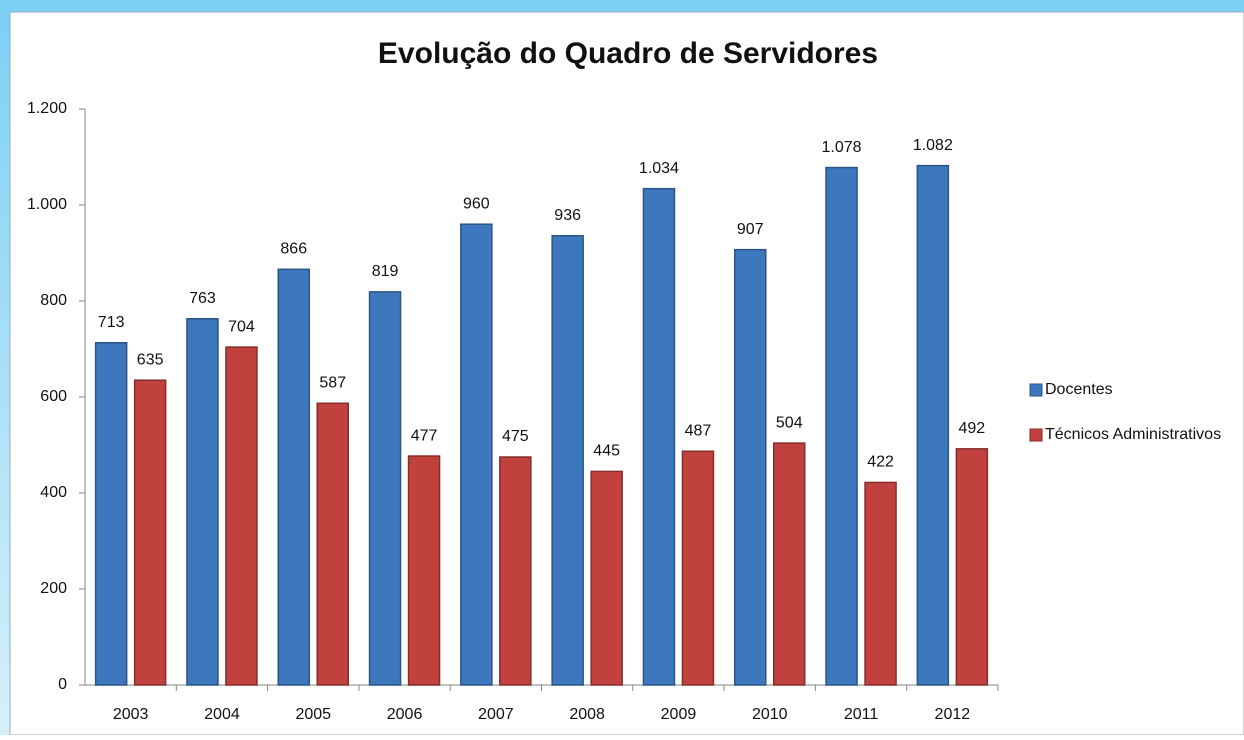 The image size is (1244, 740). Describe the element at coordinates (385, 271) in the screenshot. I see `data-label: 819` at that location.